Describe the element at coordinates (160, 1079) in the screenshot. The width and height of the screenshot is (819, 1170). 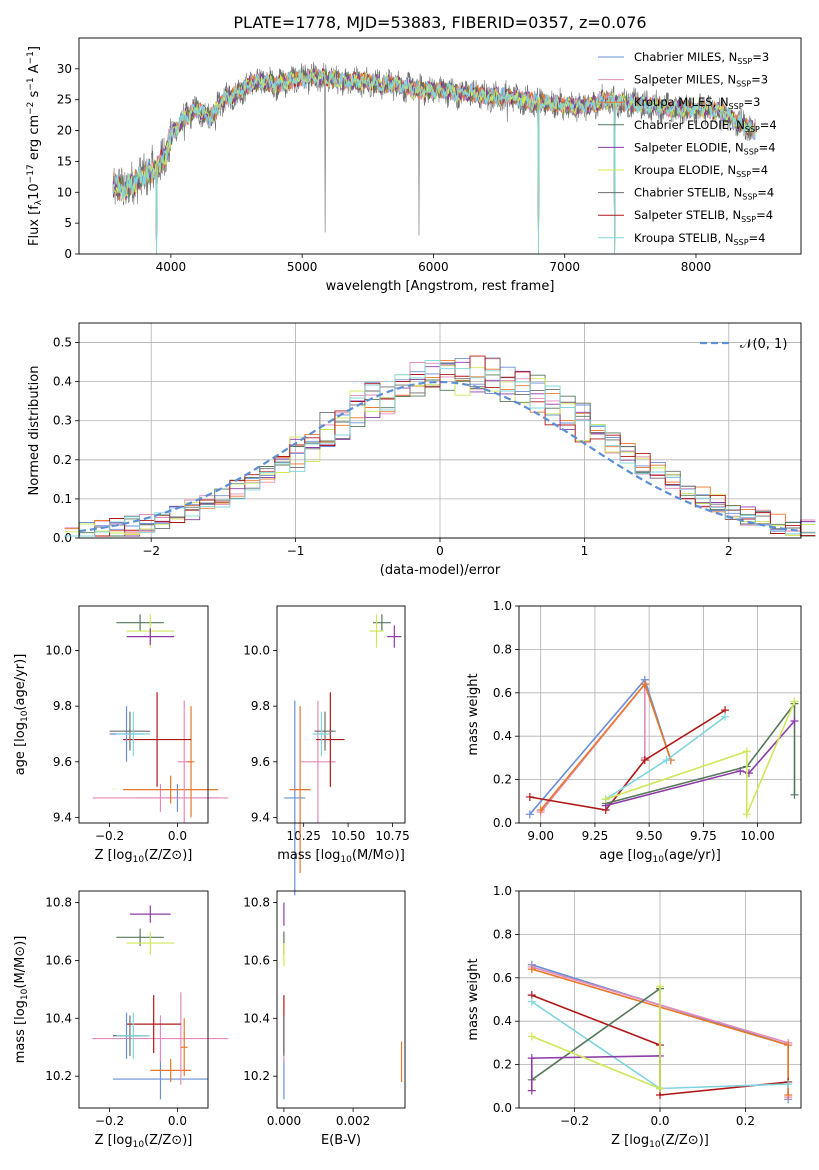
I see `errorbar-chabrier_miles` at that location.